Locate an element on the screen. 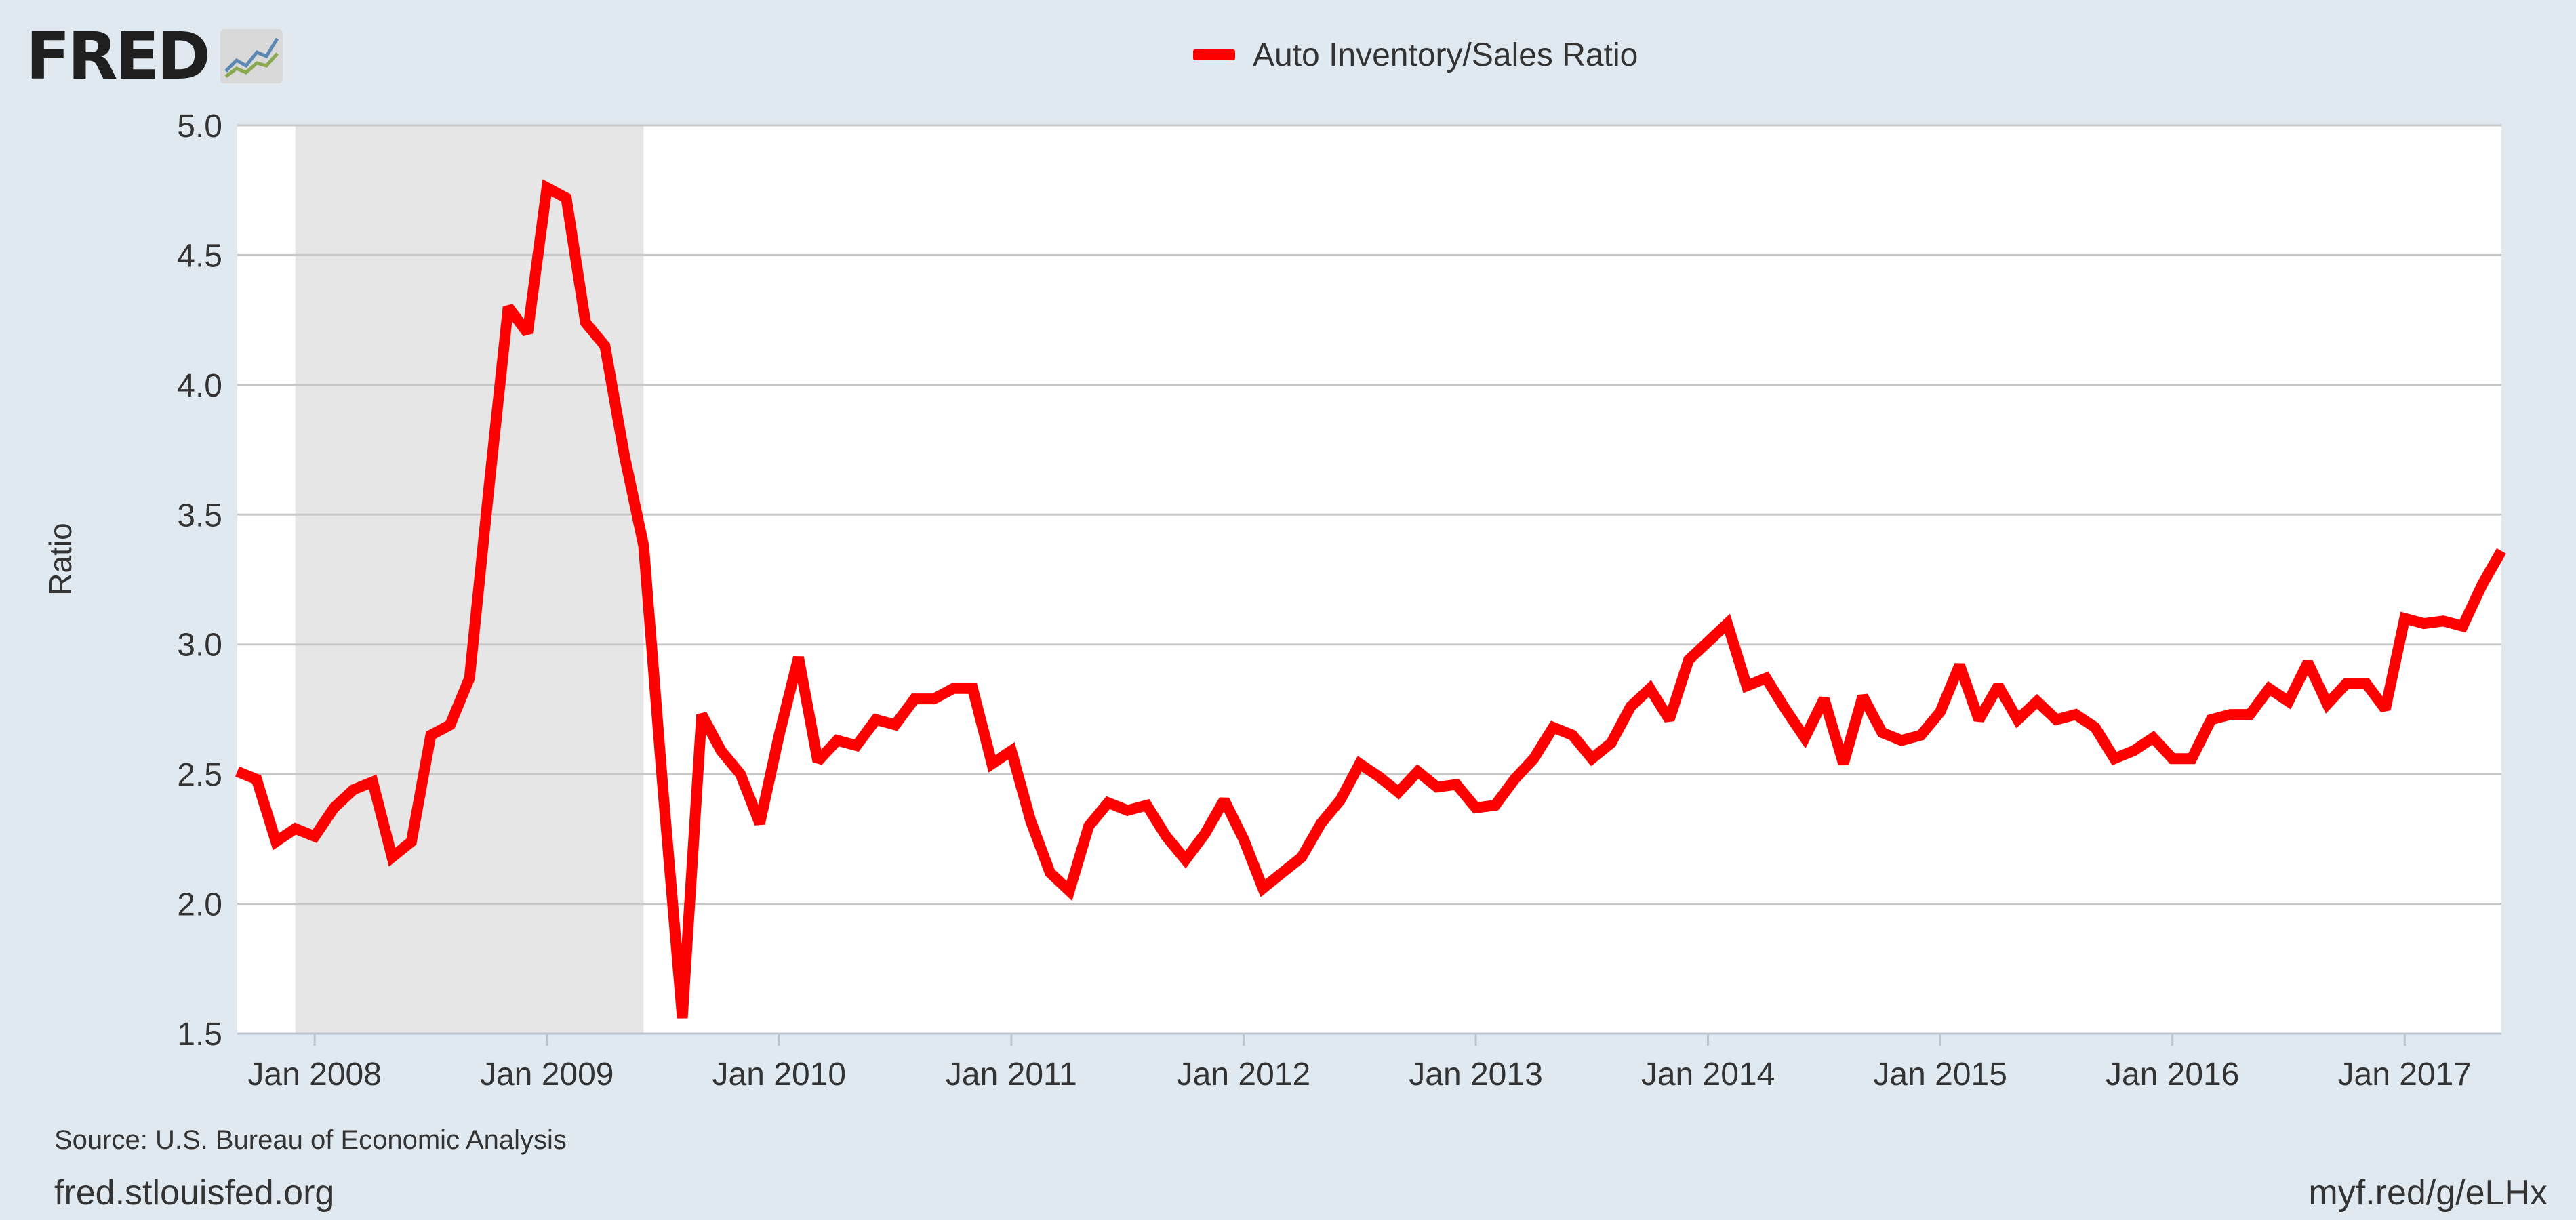 Image resolution: width=2576 pixels, height=1220 pixels. y-axis-title: Ratio is located at coordinates (60, 559).